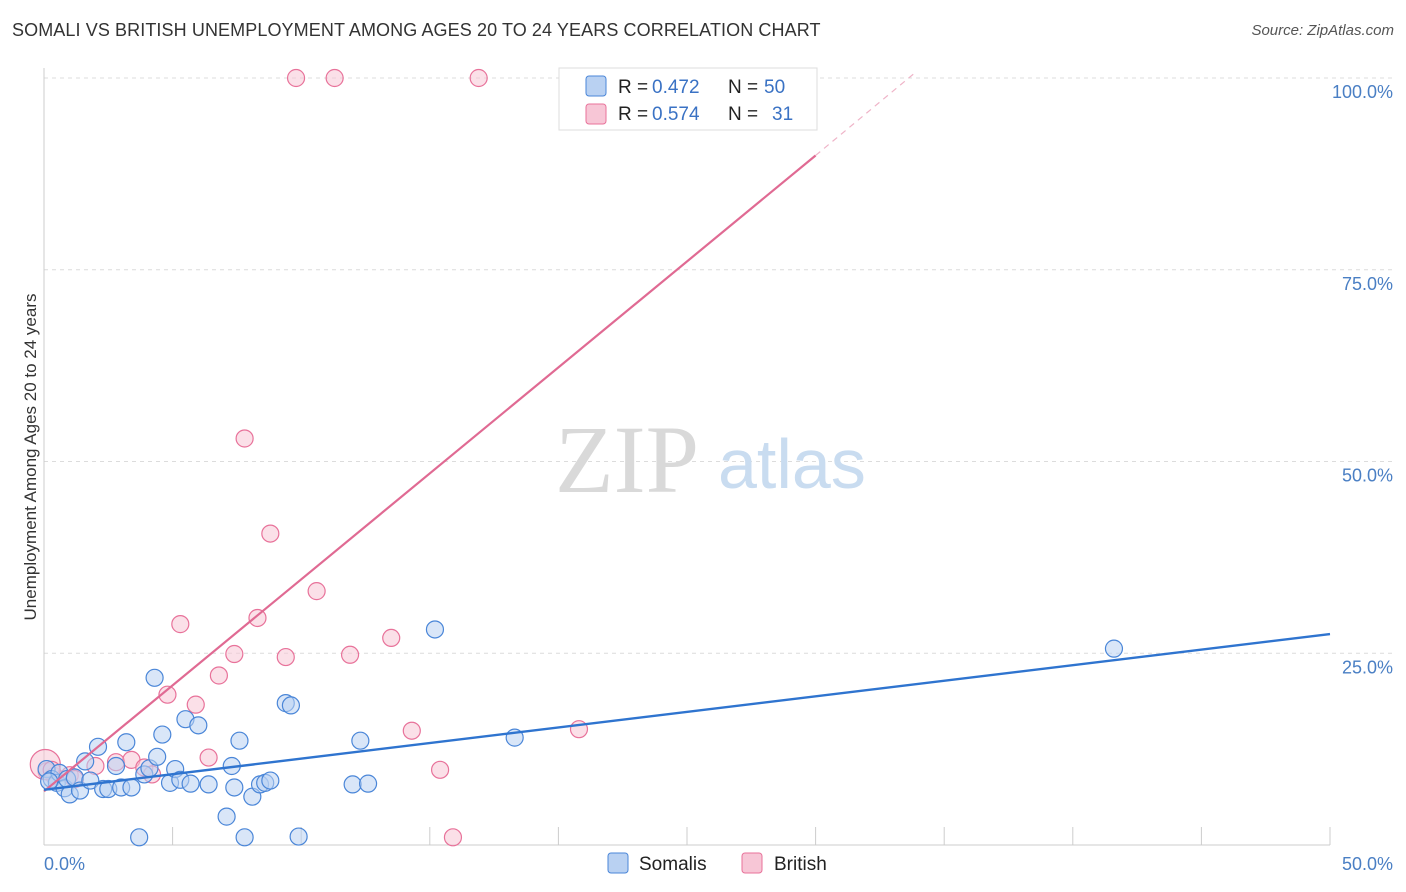 Image resolution: width=1406 pixels, height=892 pixels. What do you see at coordinates (1322, 30) in the screenshot?
I see `source-label: Source: ZipAtlas.com` at bounding box center [1322, 30].